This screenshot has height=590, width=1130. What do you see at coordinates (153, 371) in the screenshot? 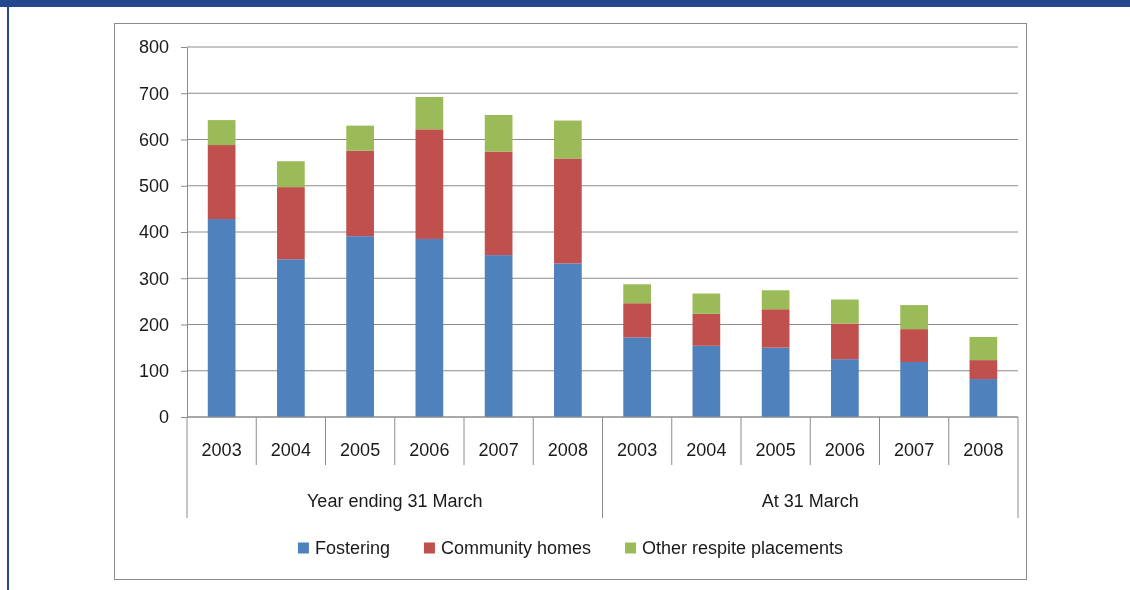
I see `y-tick-label: 100` at bounding box center [153, 371].